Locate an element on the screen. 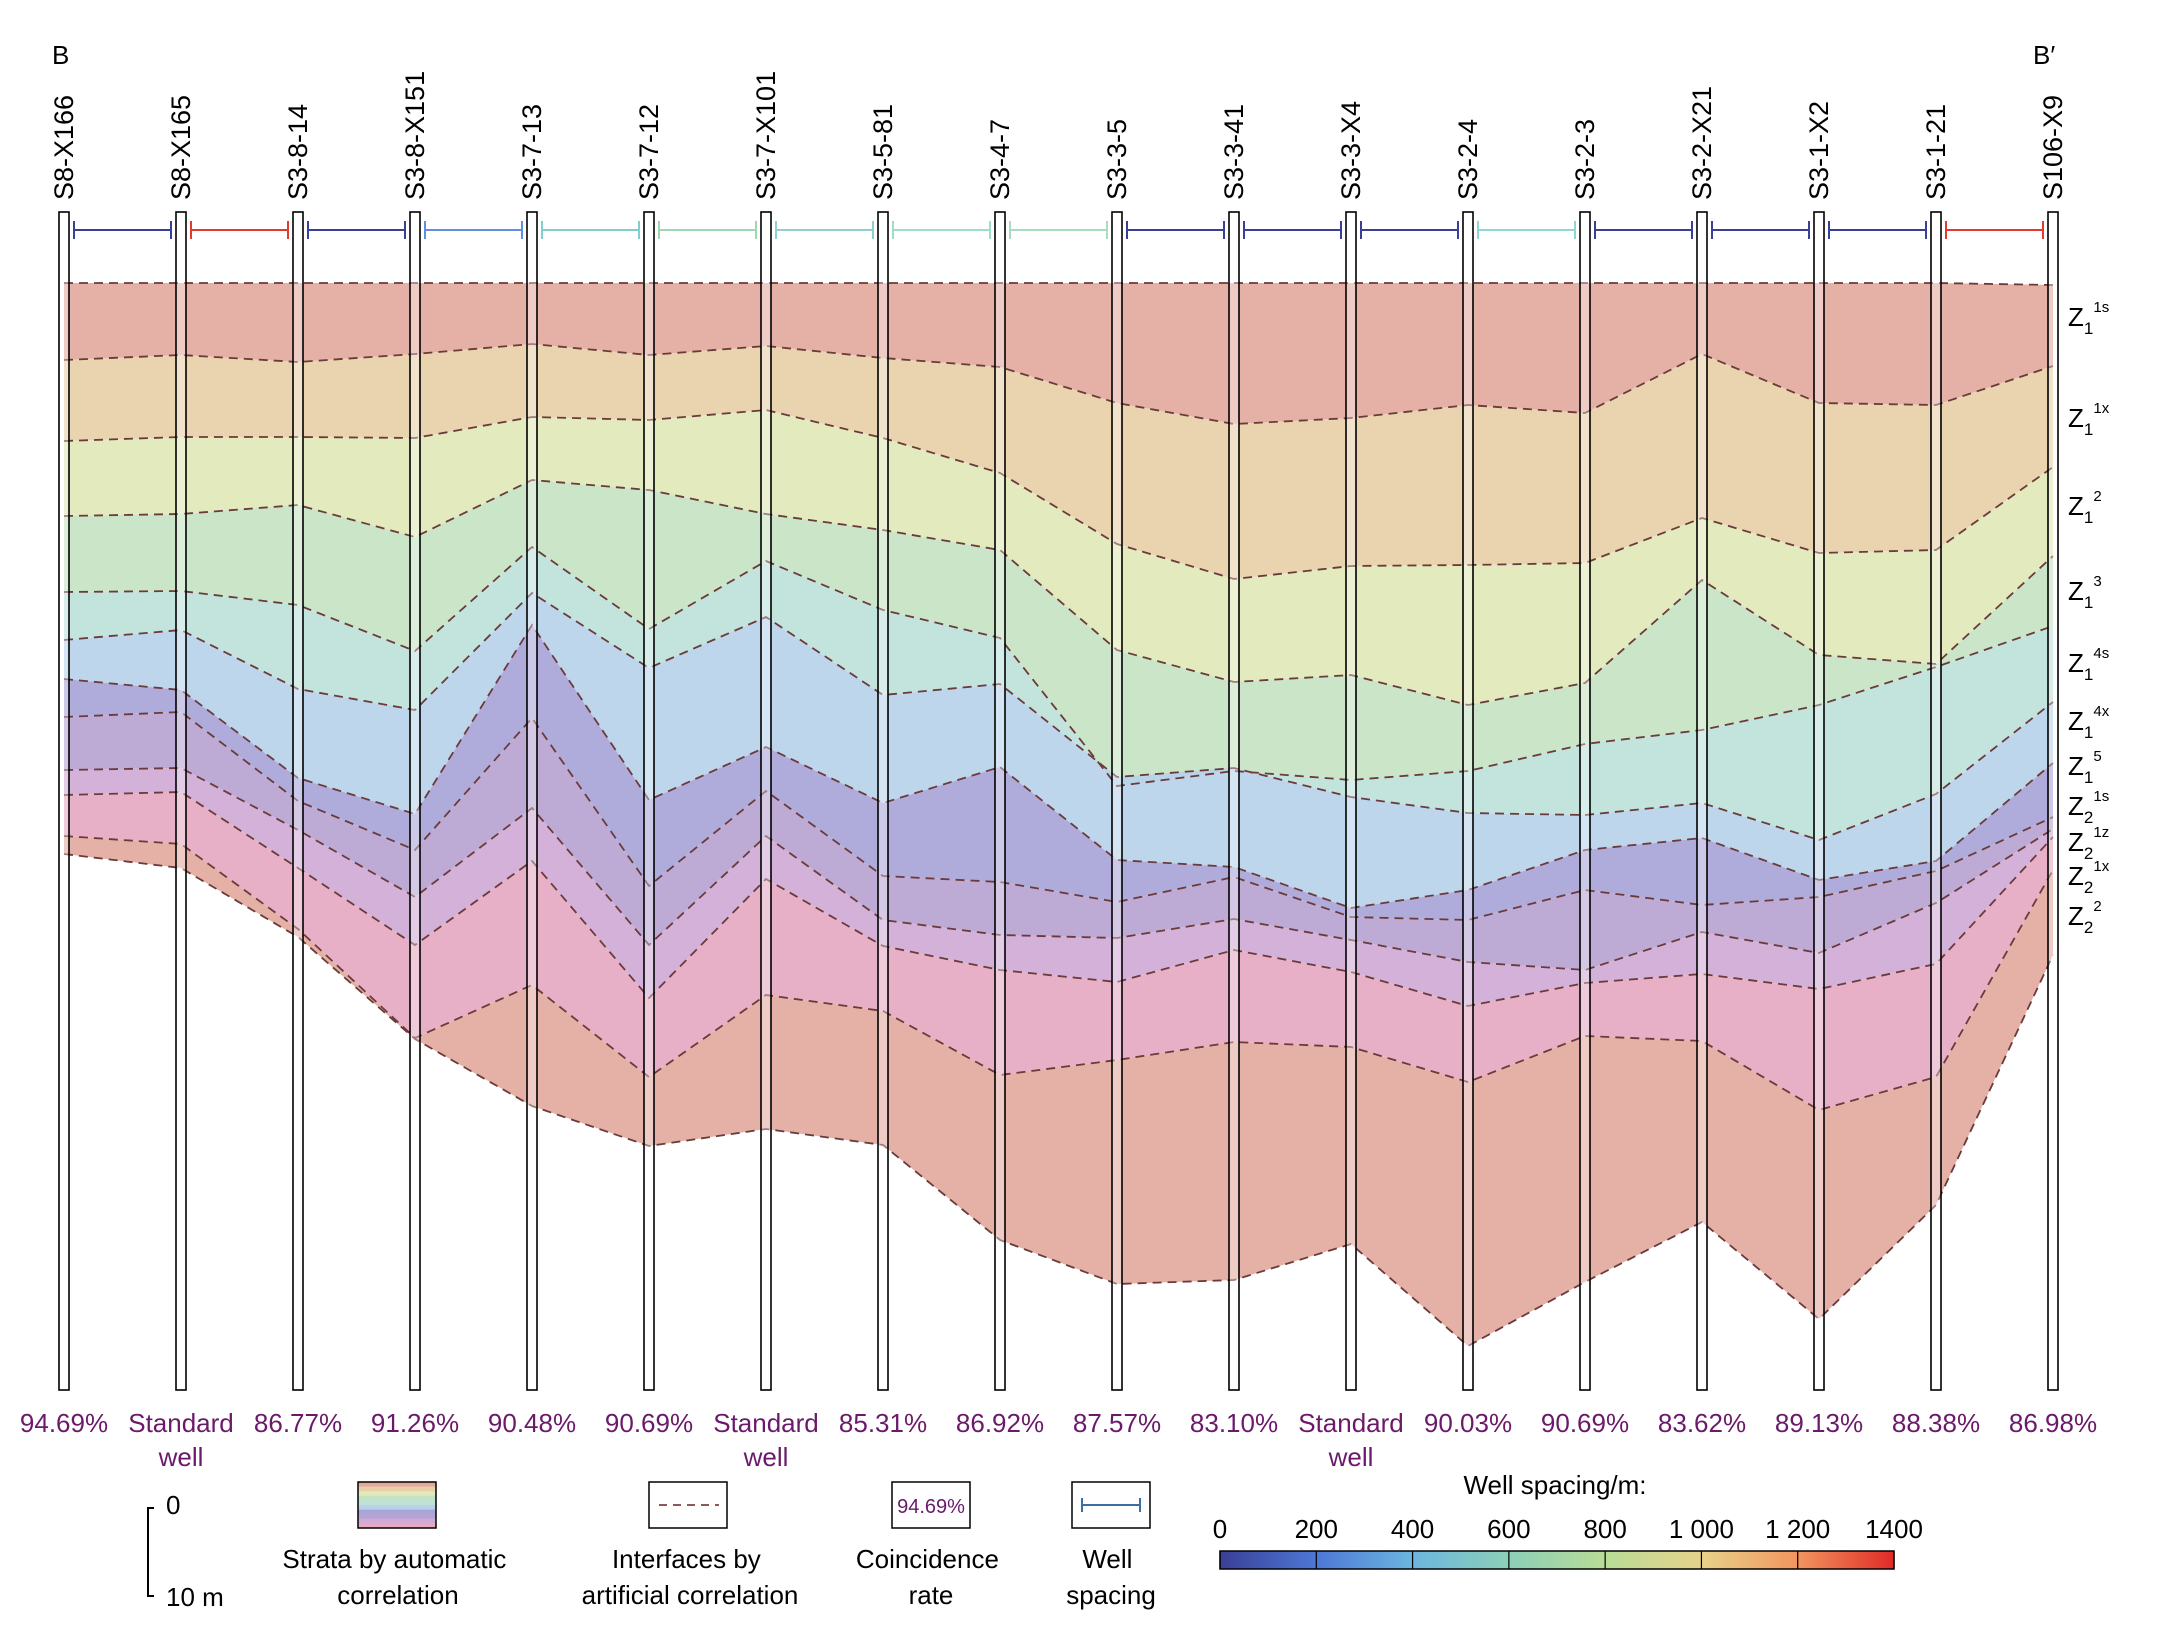 The height and width of the screenshot is (1631, 2173). spacing-bar-icon is located at coordinates (1111, 1505).